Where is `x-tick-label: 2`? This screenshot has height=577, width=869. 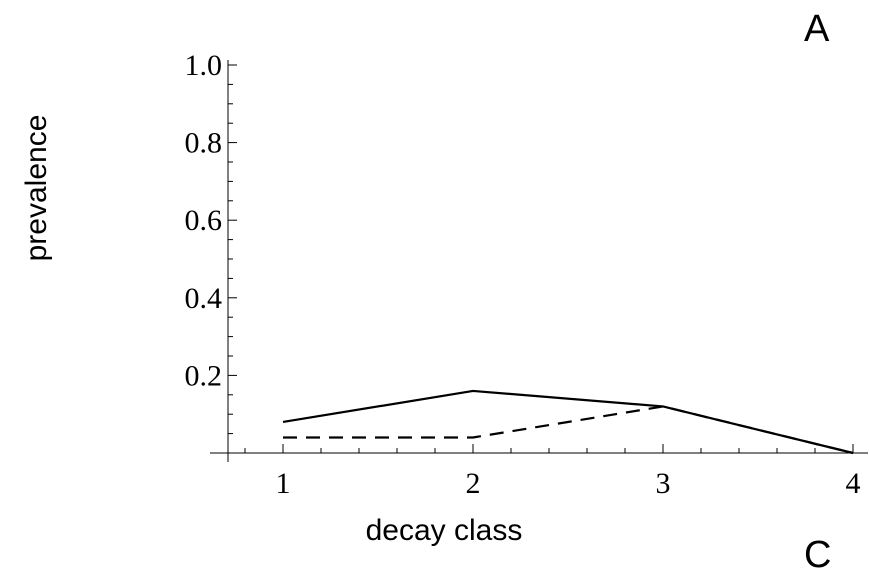 x-tick-label: 2 is located at coordinates (473, 483).